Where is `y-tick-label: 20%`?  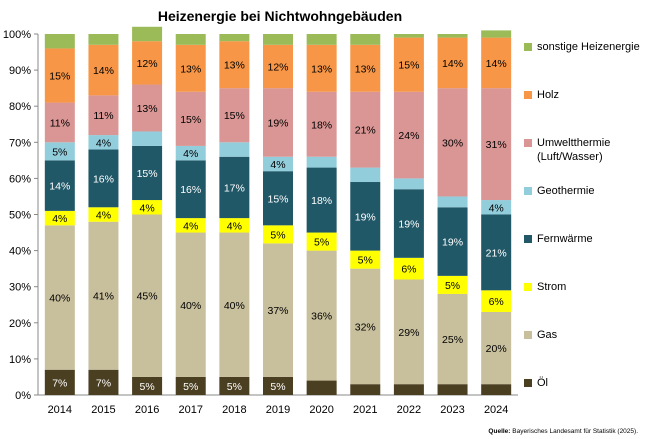 y-tick-label: 20% is located at coordinates (20, 324).